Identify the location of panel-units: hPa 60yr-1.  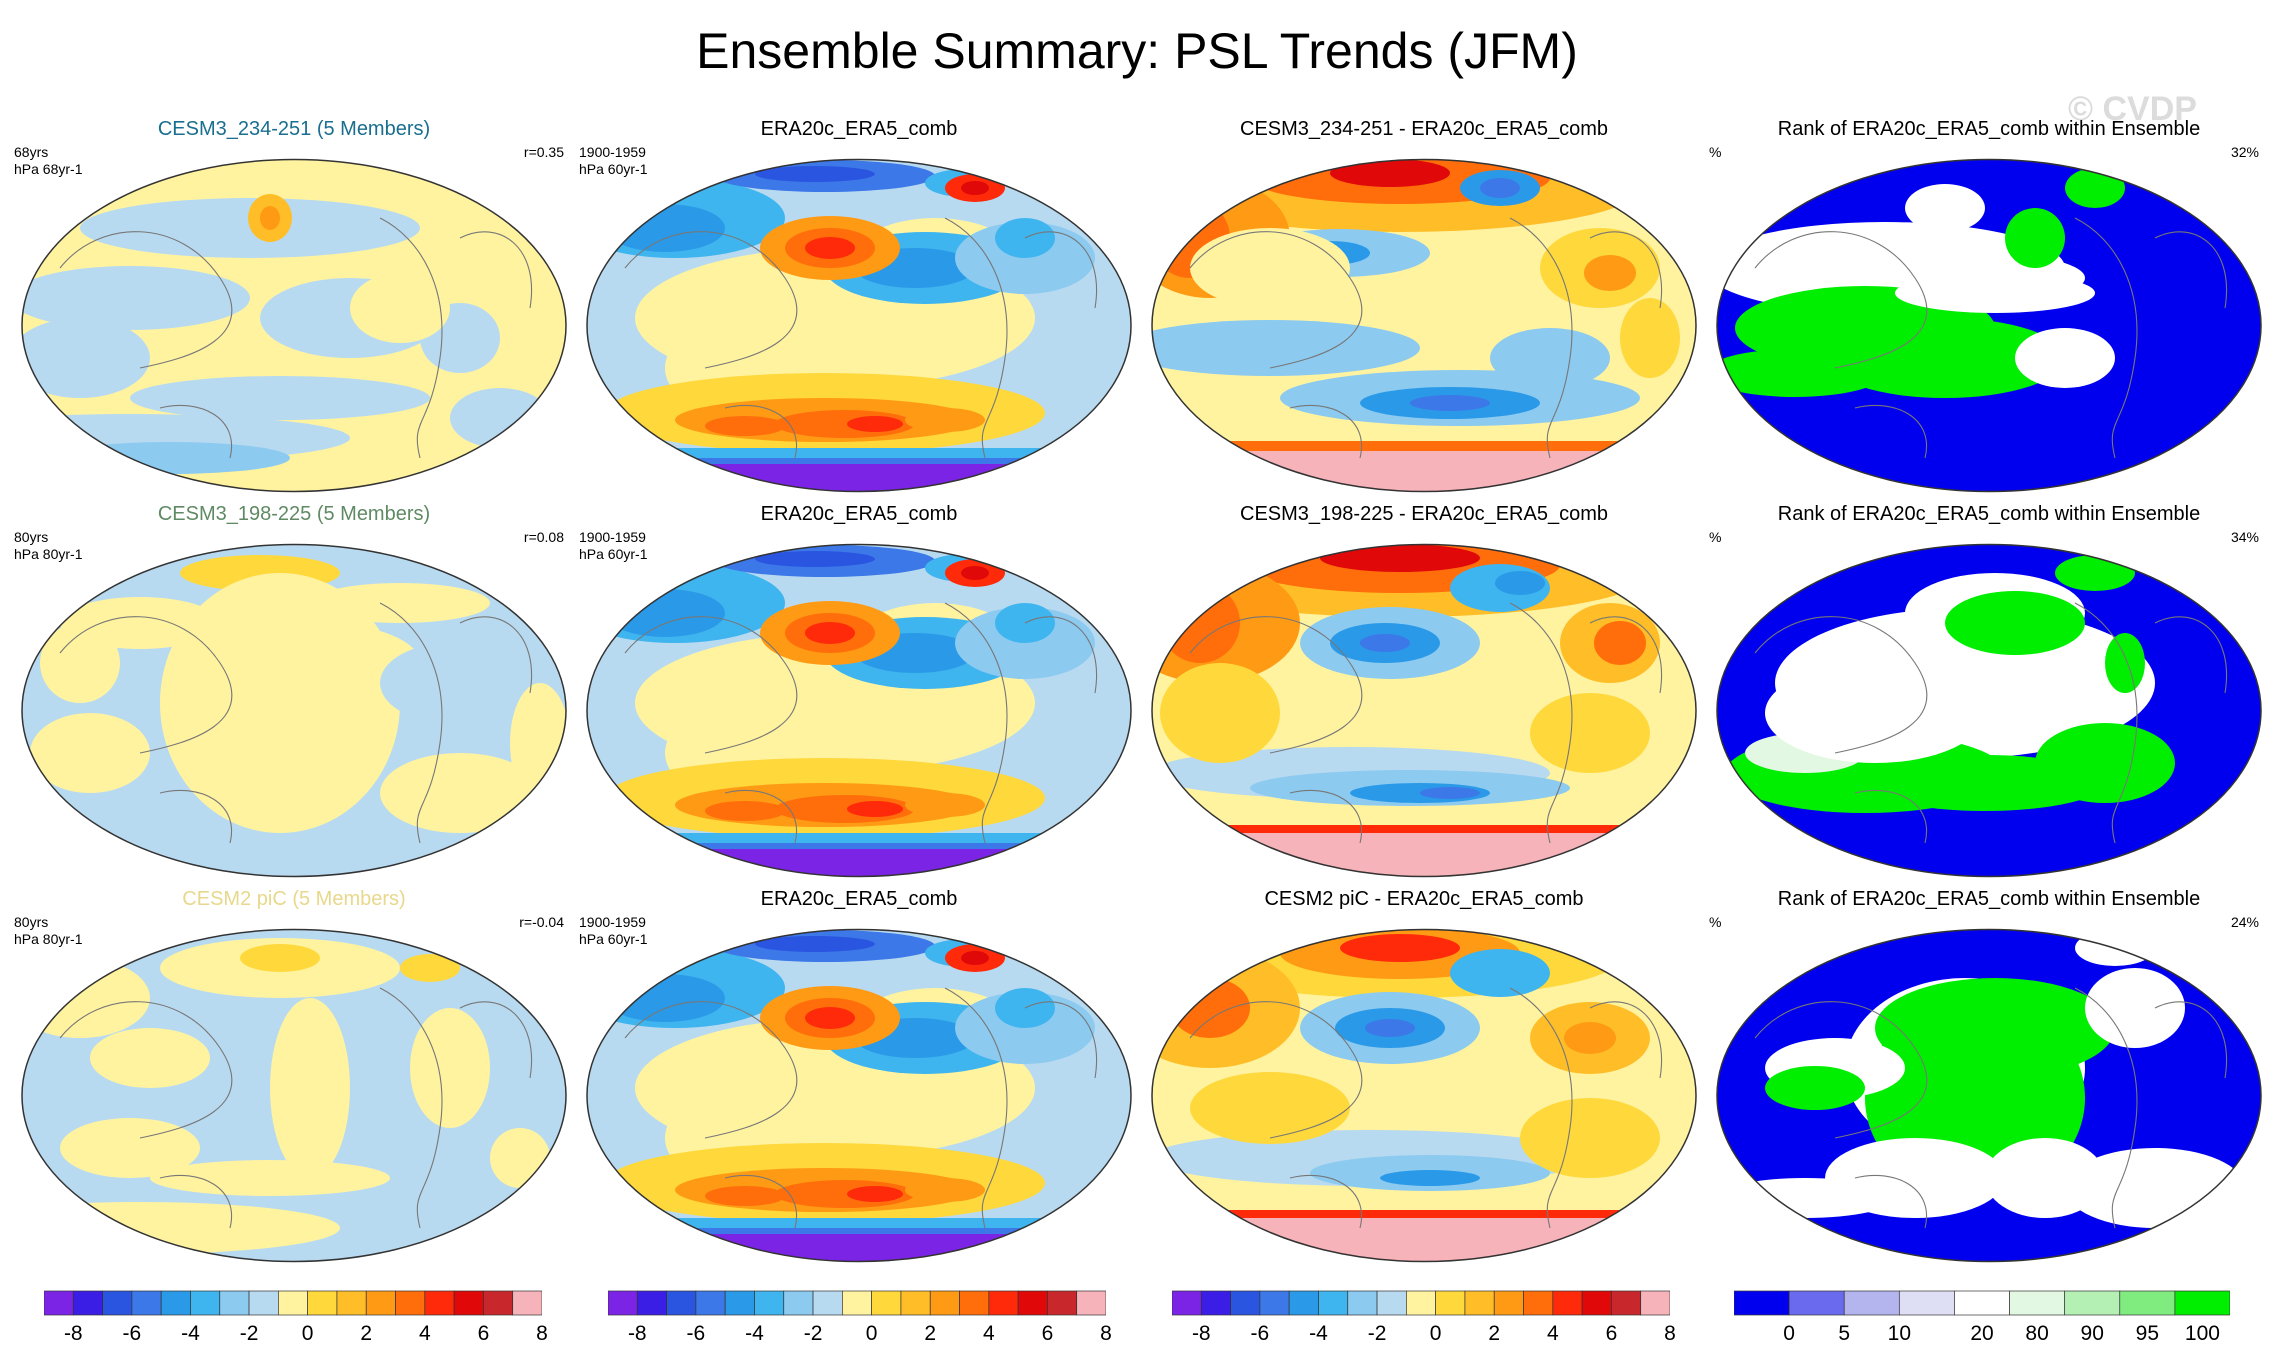
(613, 169).